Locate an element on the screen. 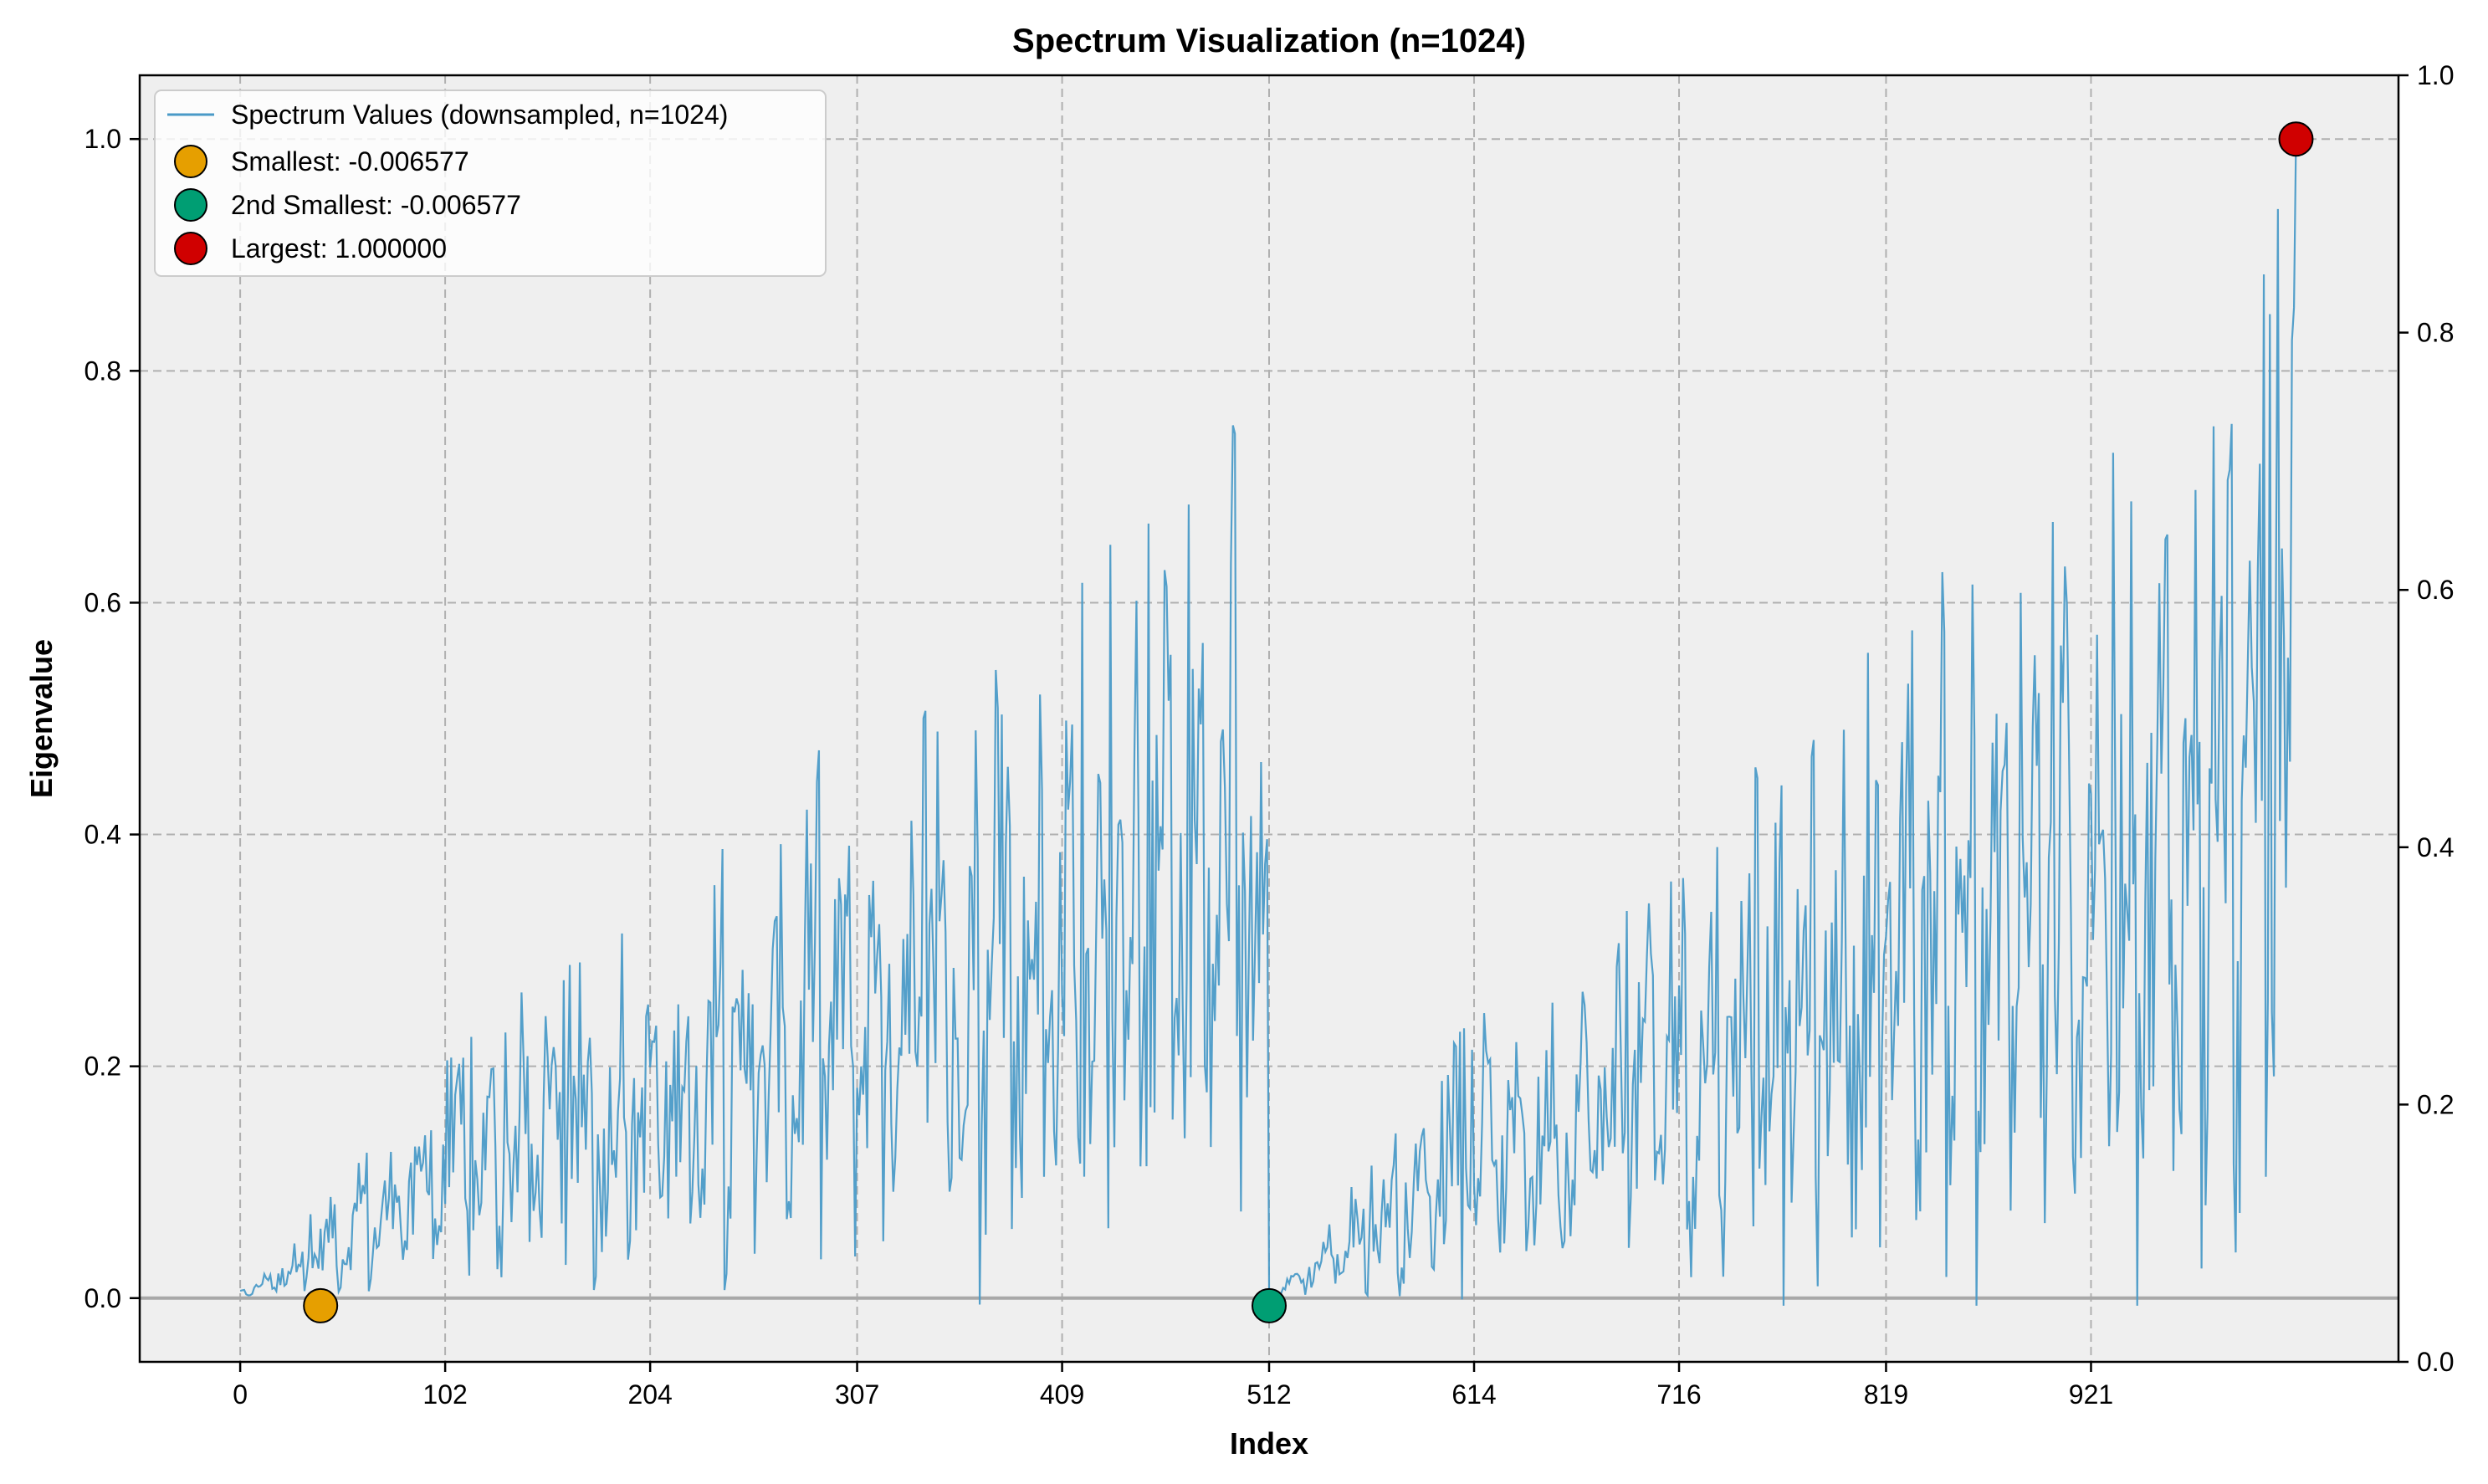  y-tick-label: 0.6 is located at coordinates (103, 602).